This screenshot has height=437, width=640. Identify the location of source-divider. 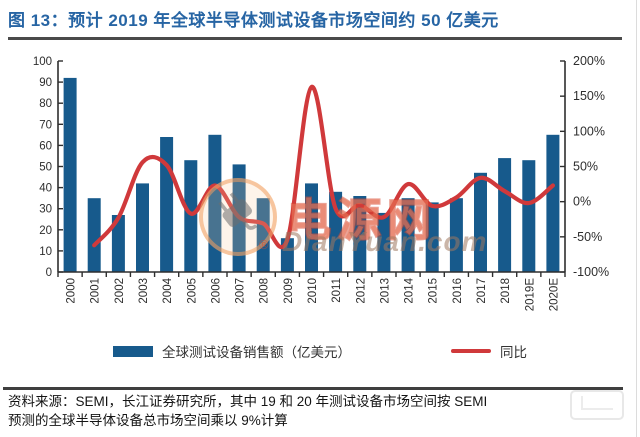
(313, 388).